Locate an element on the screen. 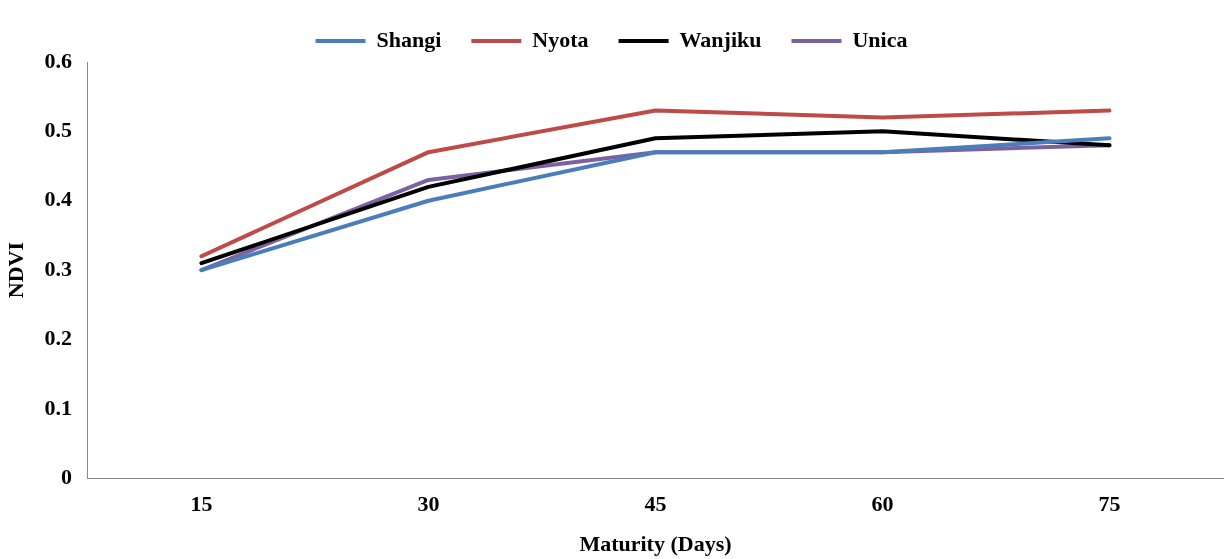 This screenshot has height=559, width=1225. x-tick-label: 15 is located at coordinates (201, 504).